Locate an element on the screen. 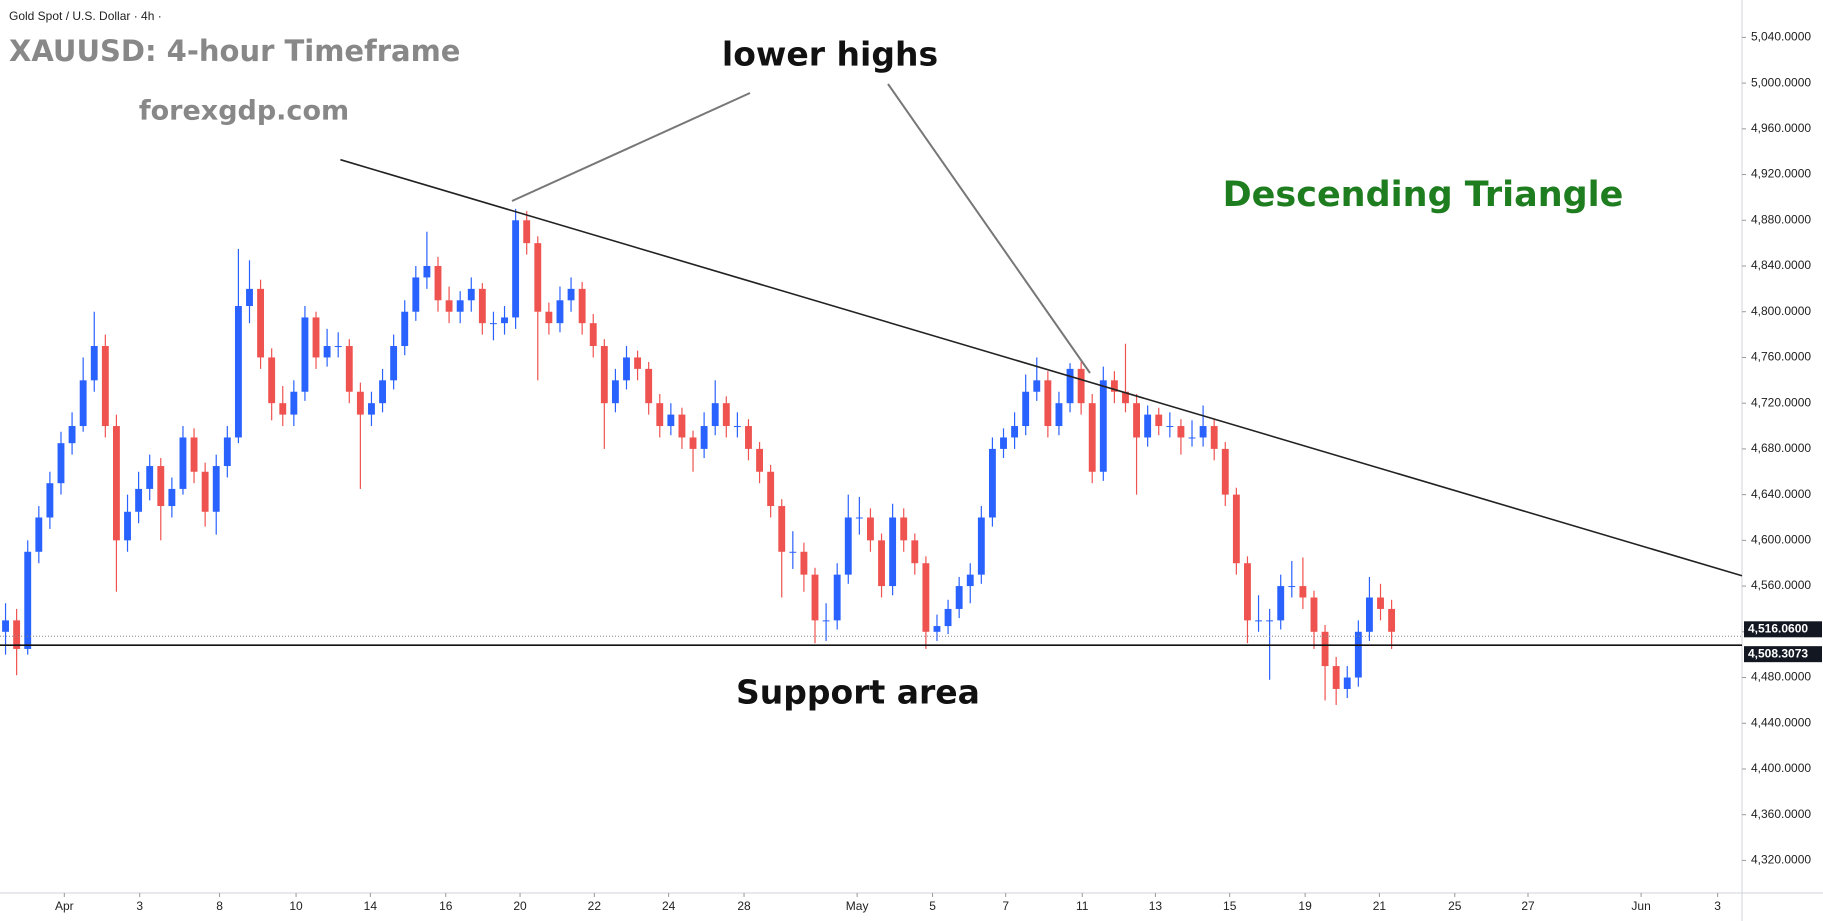  y-tick-label: 4,800.0000 is located at coordinates (1781, 311).